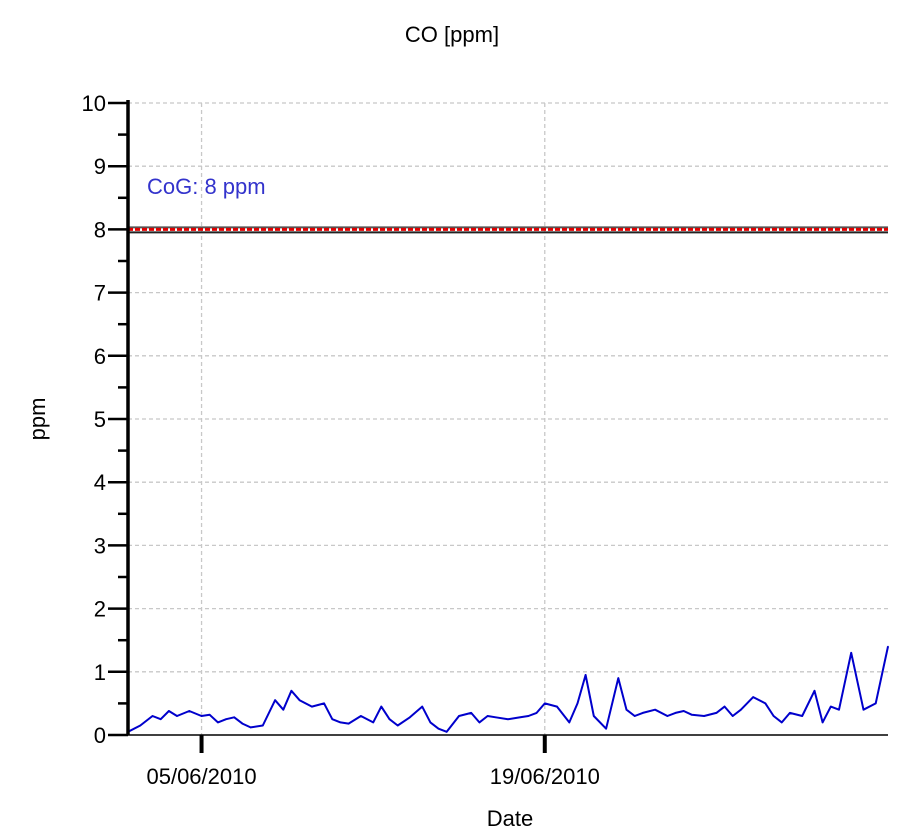 The height and width of the screenshot is (836, 899). What do you see at coordinates (545, 776) in the screenshot?
I see `x-tick-label: 19/06/2010` at bounding box center [545, 776].